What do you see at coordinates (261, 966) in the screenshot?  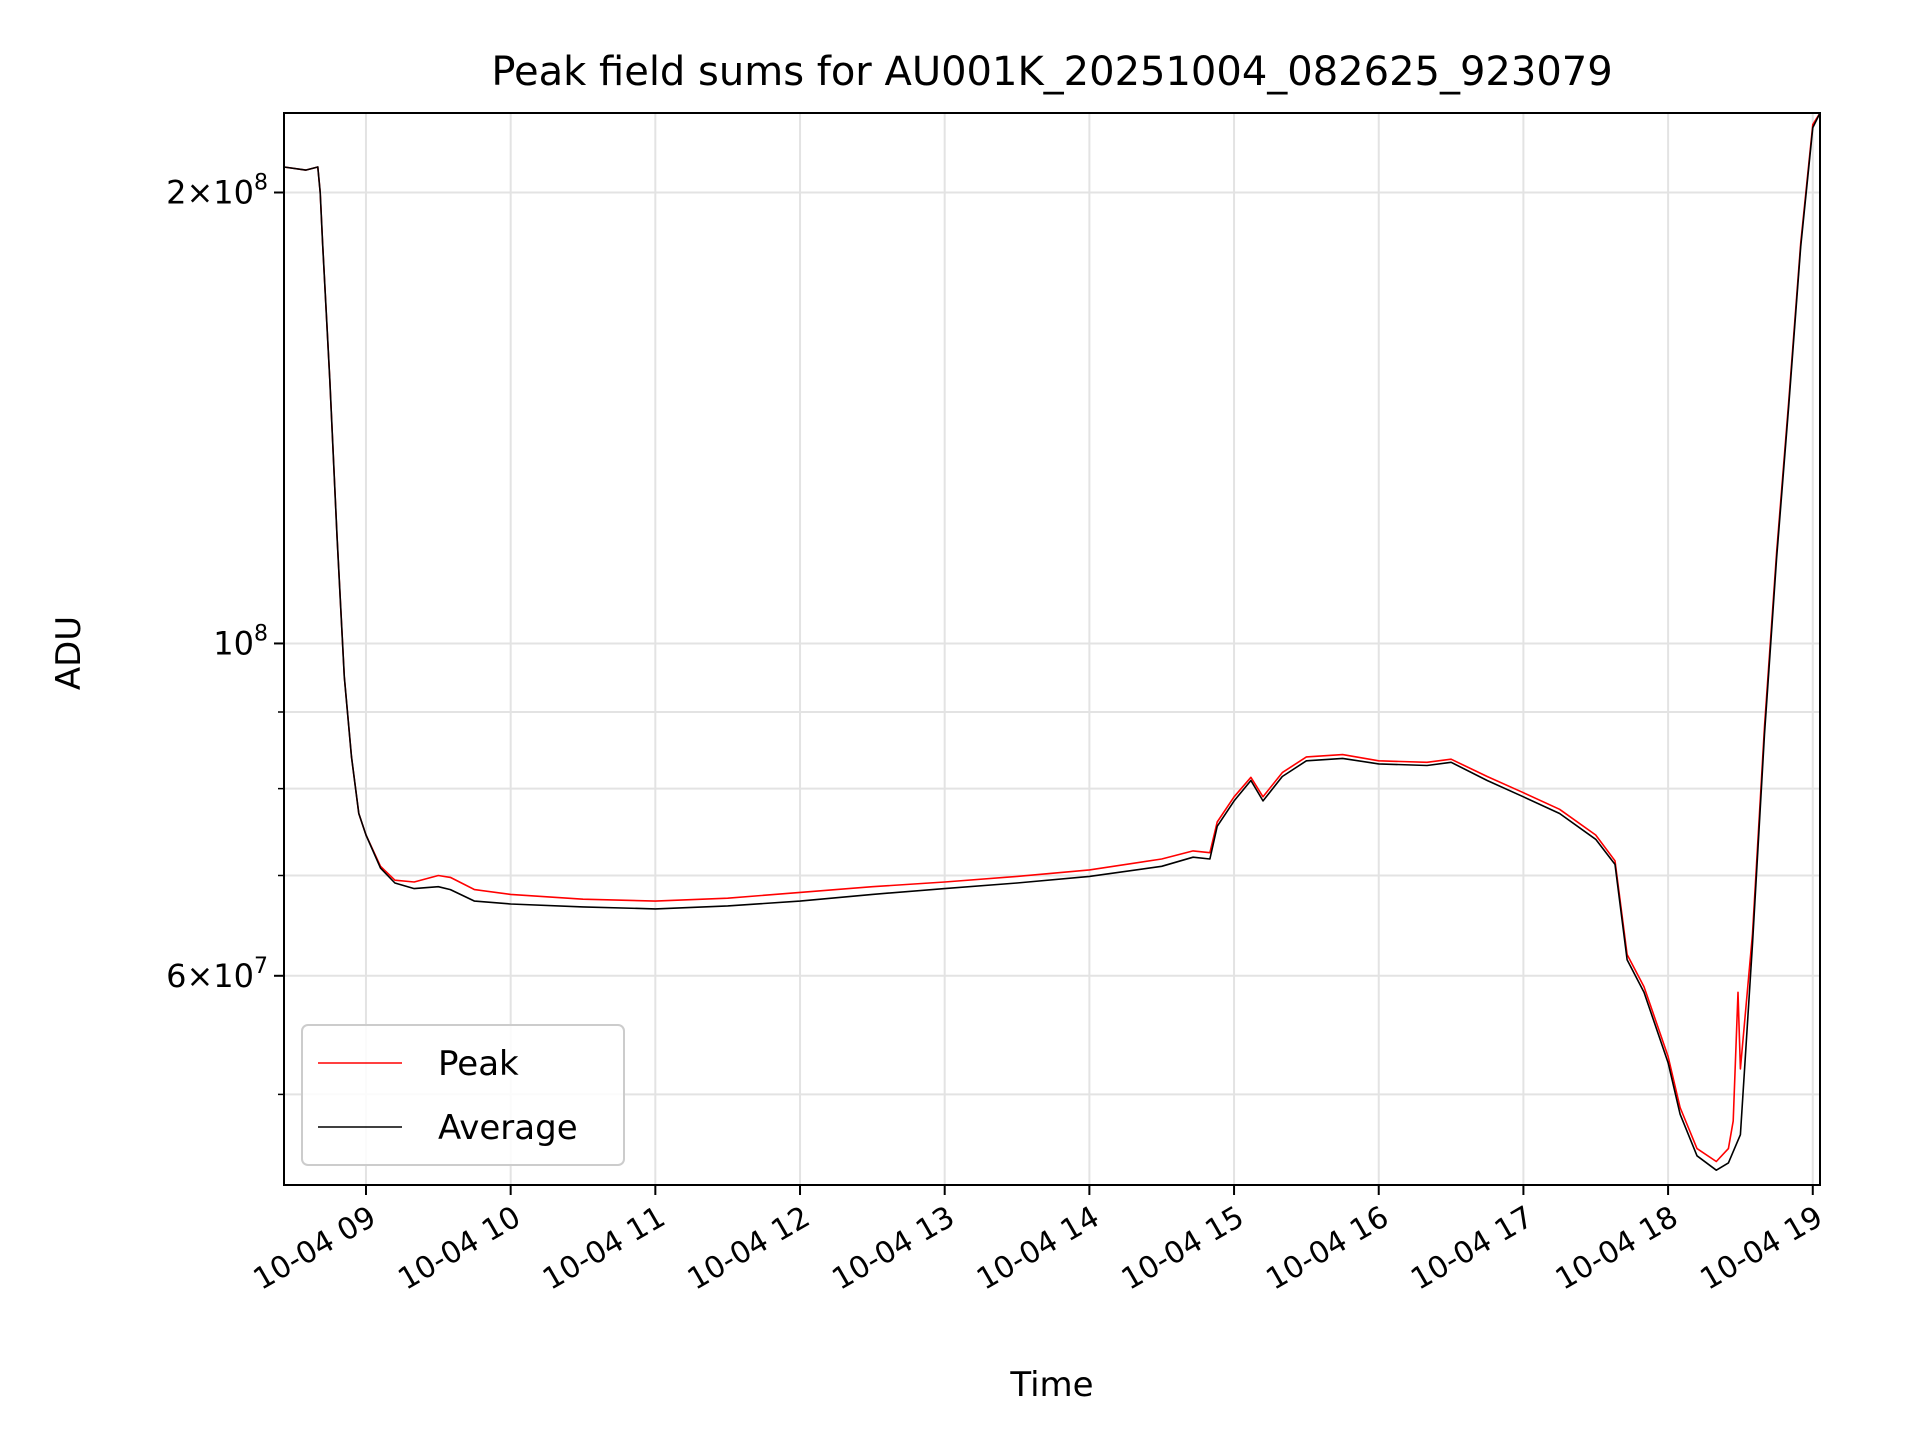 I see `y-tick-exponent: 7` at bounding box center [261, 966].